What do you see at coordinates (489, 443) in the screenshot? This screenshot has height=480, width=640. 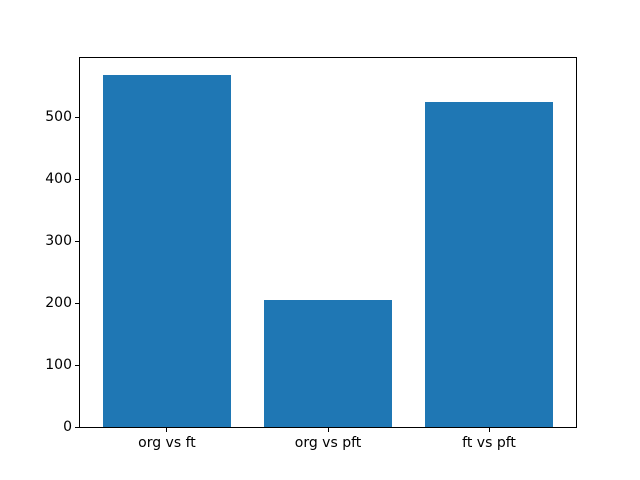 I see `x-axis-tick-label-ft-vs-pft: ft vs pft` at bounding box center [489, 443].